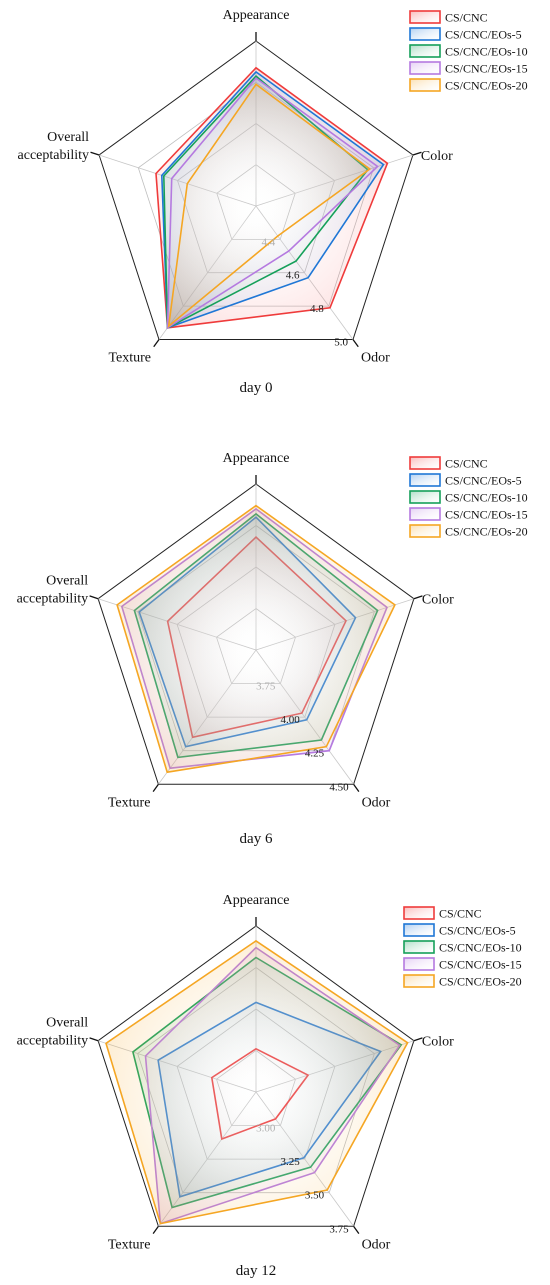  I want to click on tick-label: 5.0, so click(341, 342).